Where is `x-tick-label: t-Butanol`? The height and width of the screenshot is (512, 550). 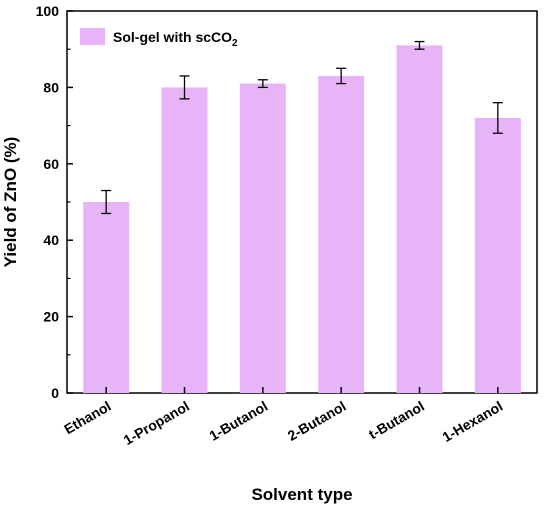 x-tick-label: t-Butanol is located at coordinates (396, 420).